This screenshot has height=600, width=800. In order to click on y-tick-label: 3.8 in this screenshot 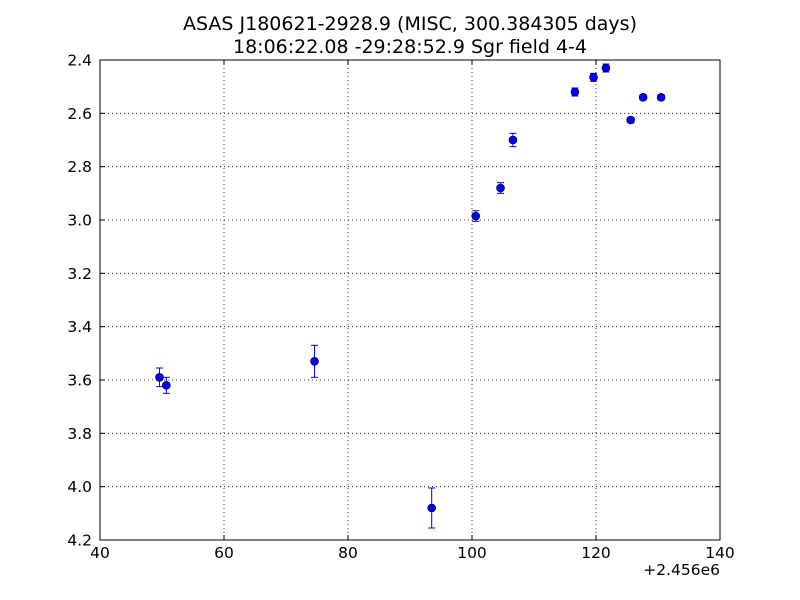, I will do `click(79, 434)`.